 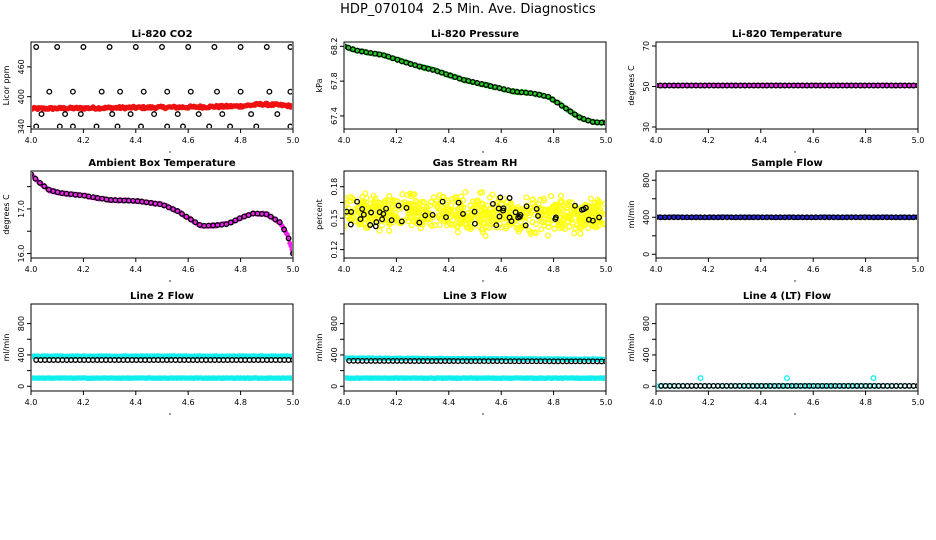 I want to click on panel-title: Gas Stream RH, so click(x=475, y=163).